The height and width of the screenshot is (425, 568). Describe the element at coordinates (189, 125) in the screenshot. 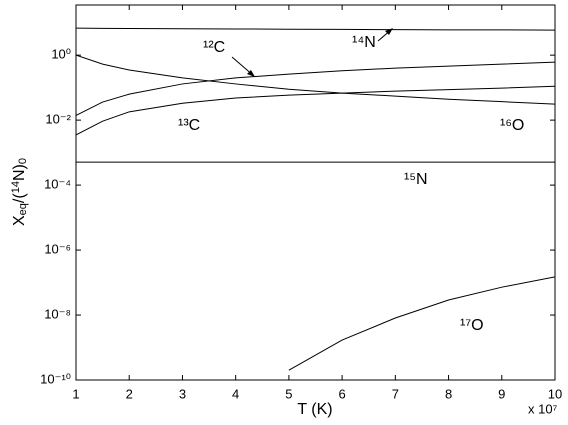

I see `series-label: ¹³C` at that location.